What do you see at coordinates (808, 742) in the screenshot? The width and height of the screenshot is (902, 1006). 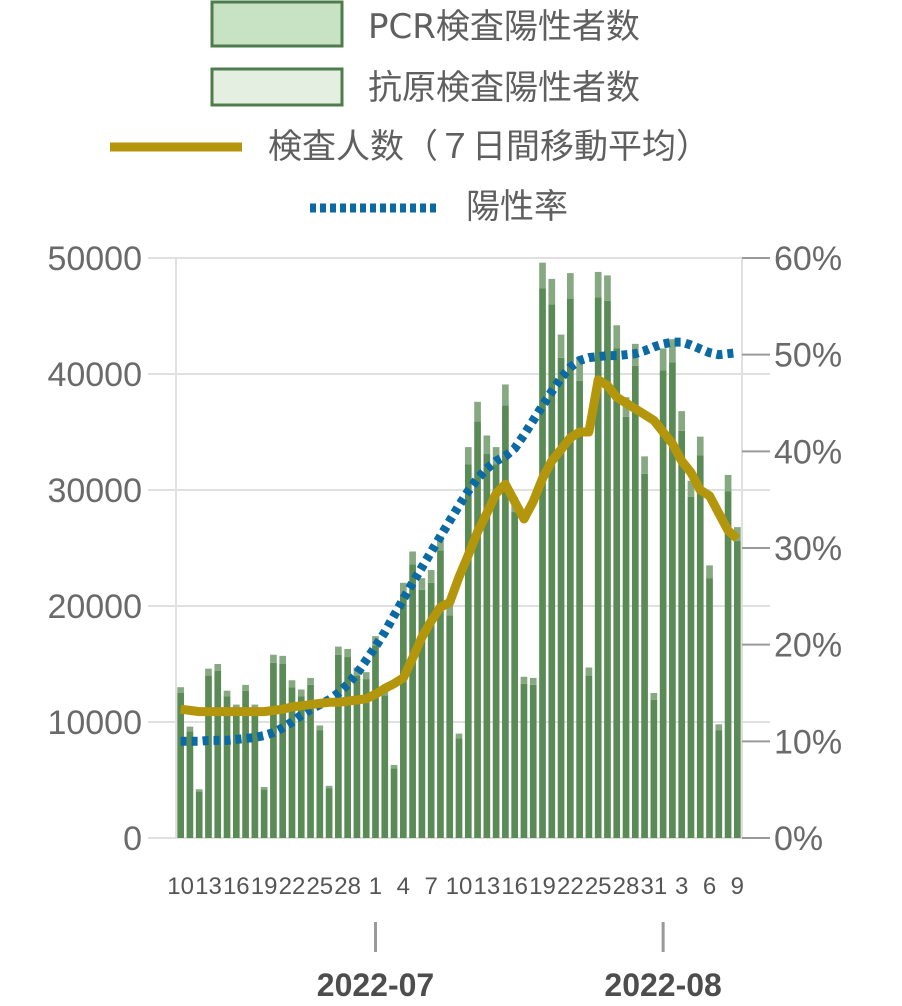 I see `y-right-tick-label: 10%` at bounding box center [808, 742].